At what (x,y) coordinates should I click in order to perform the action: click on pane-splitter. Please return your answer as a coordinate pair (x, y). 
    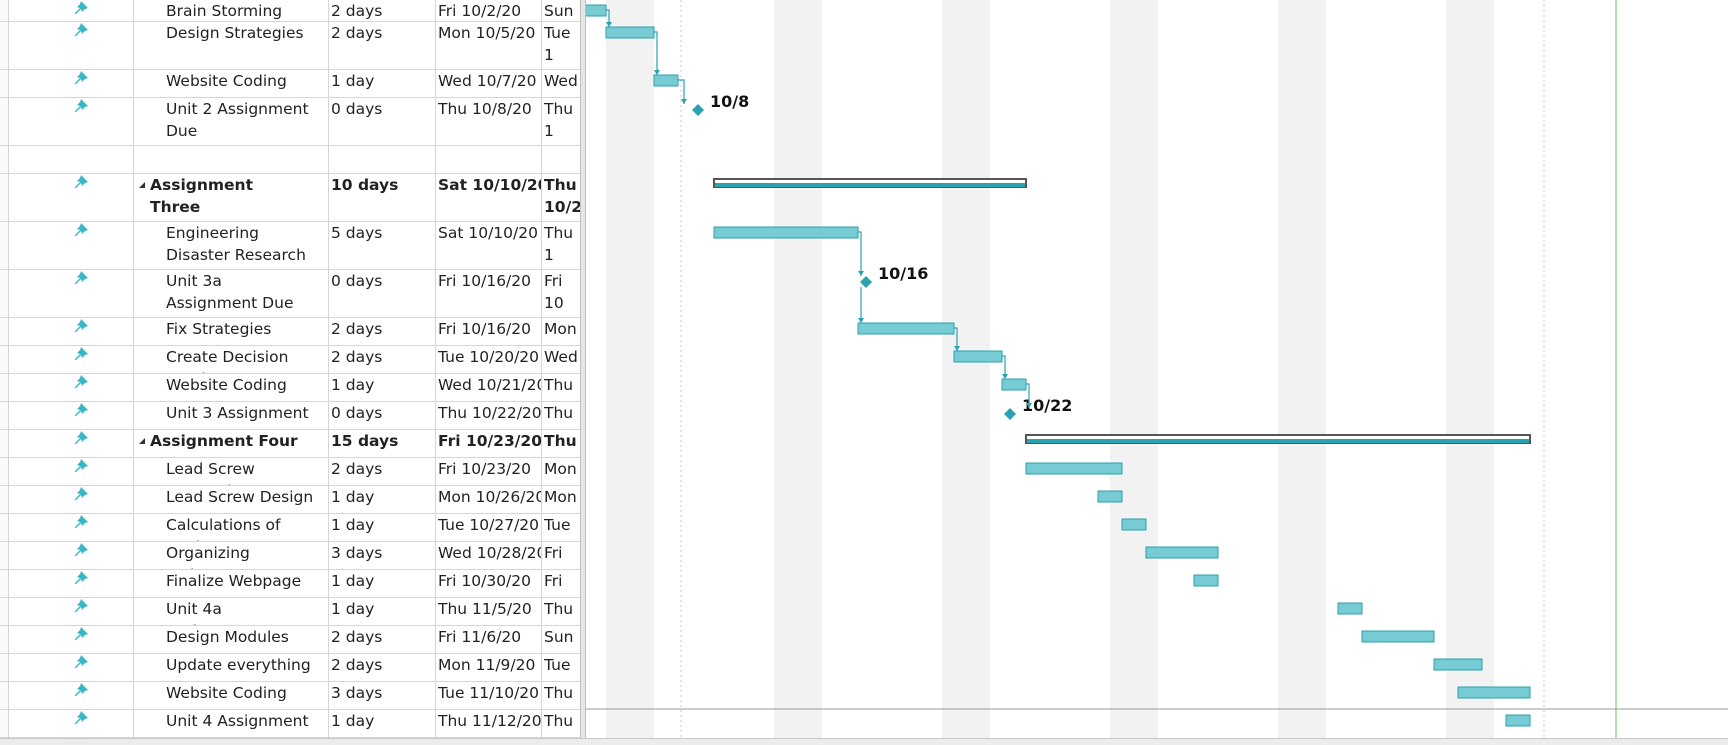
    Looking at the image, I should click on (583, 369).